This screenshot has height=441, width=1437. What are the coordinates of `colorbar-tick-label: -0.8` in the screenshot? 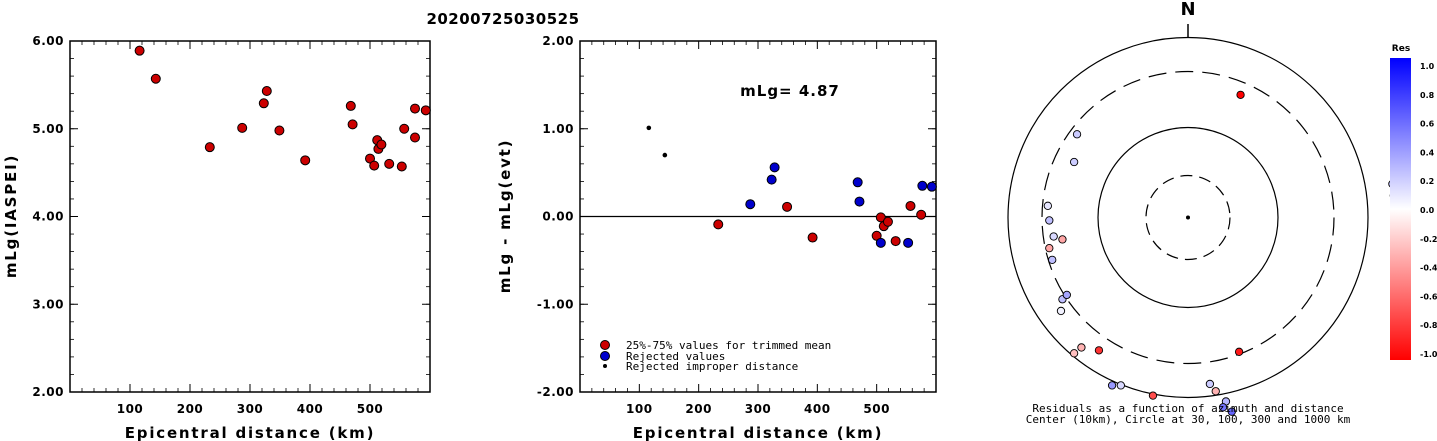 It's located at (1428, 325).